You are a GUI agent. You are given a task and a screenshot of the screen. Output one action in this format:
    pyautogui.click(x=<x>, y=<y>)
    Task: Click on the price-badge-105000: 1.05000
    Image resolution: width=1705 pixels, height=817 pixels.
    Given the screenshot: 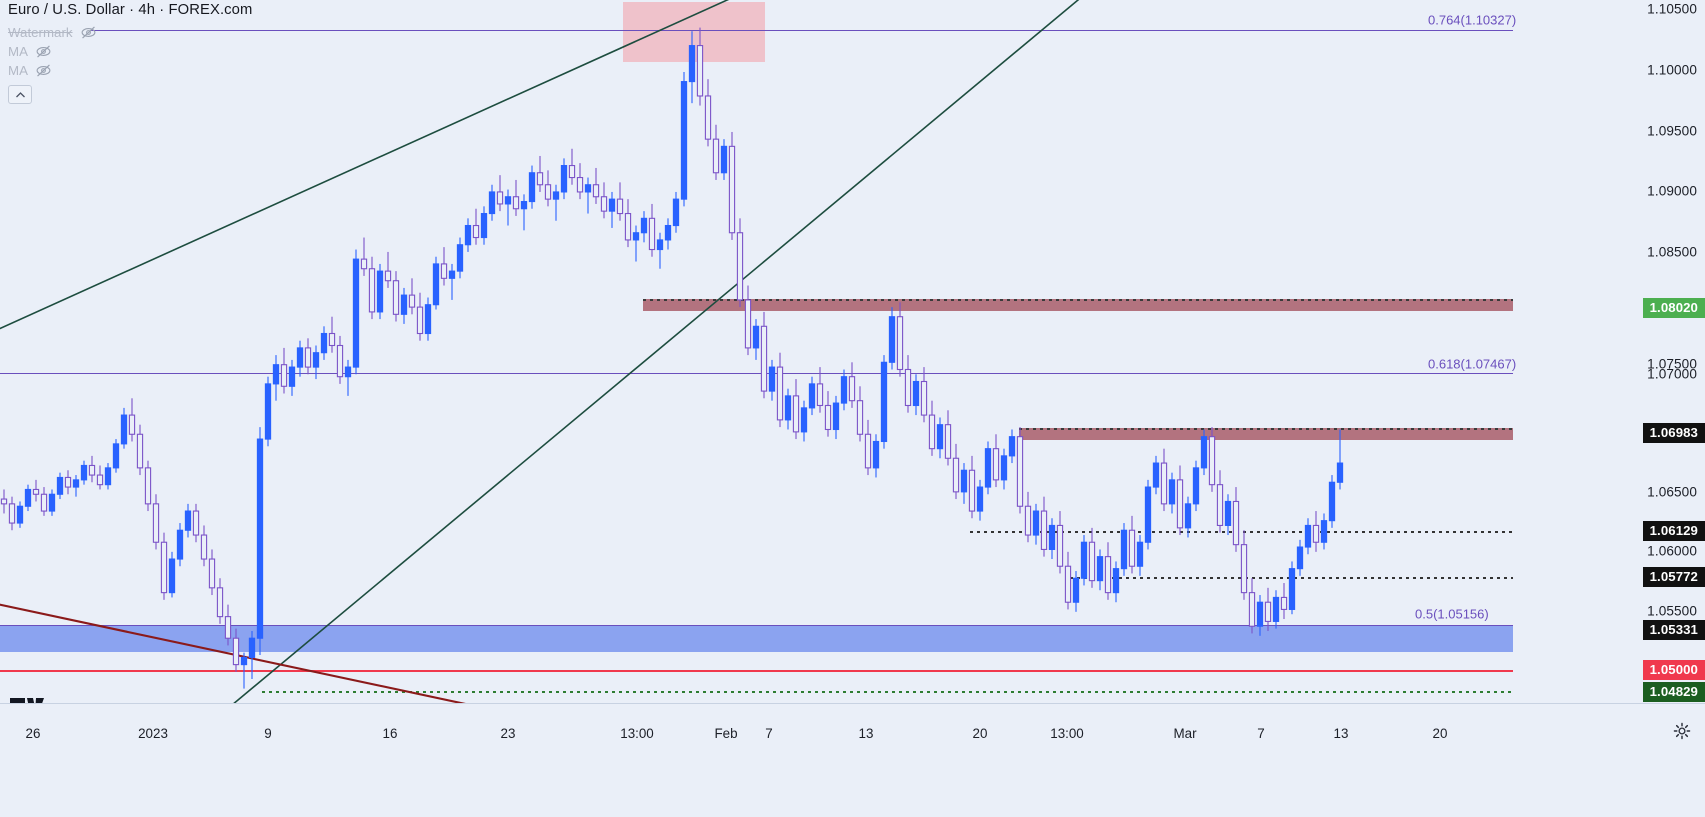 What is the action you would take?
    pyautogui.click(x=1673, y=670)
    